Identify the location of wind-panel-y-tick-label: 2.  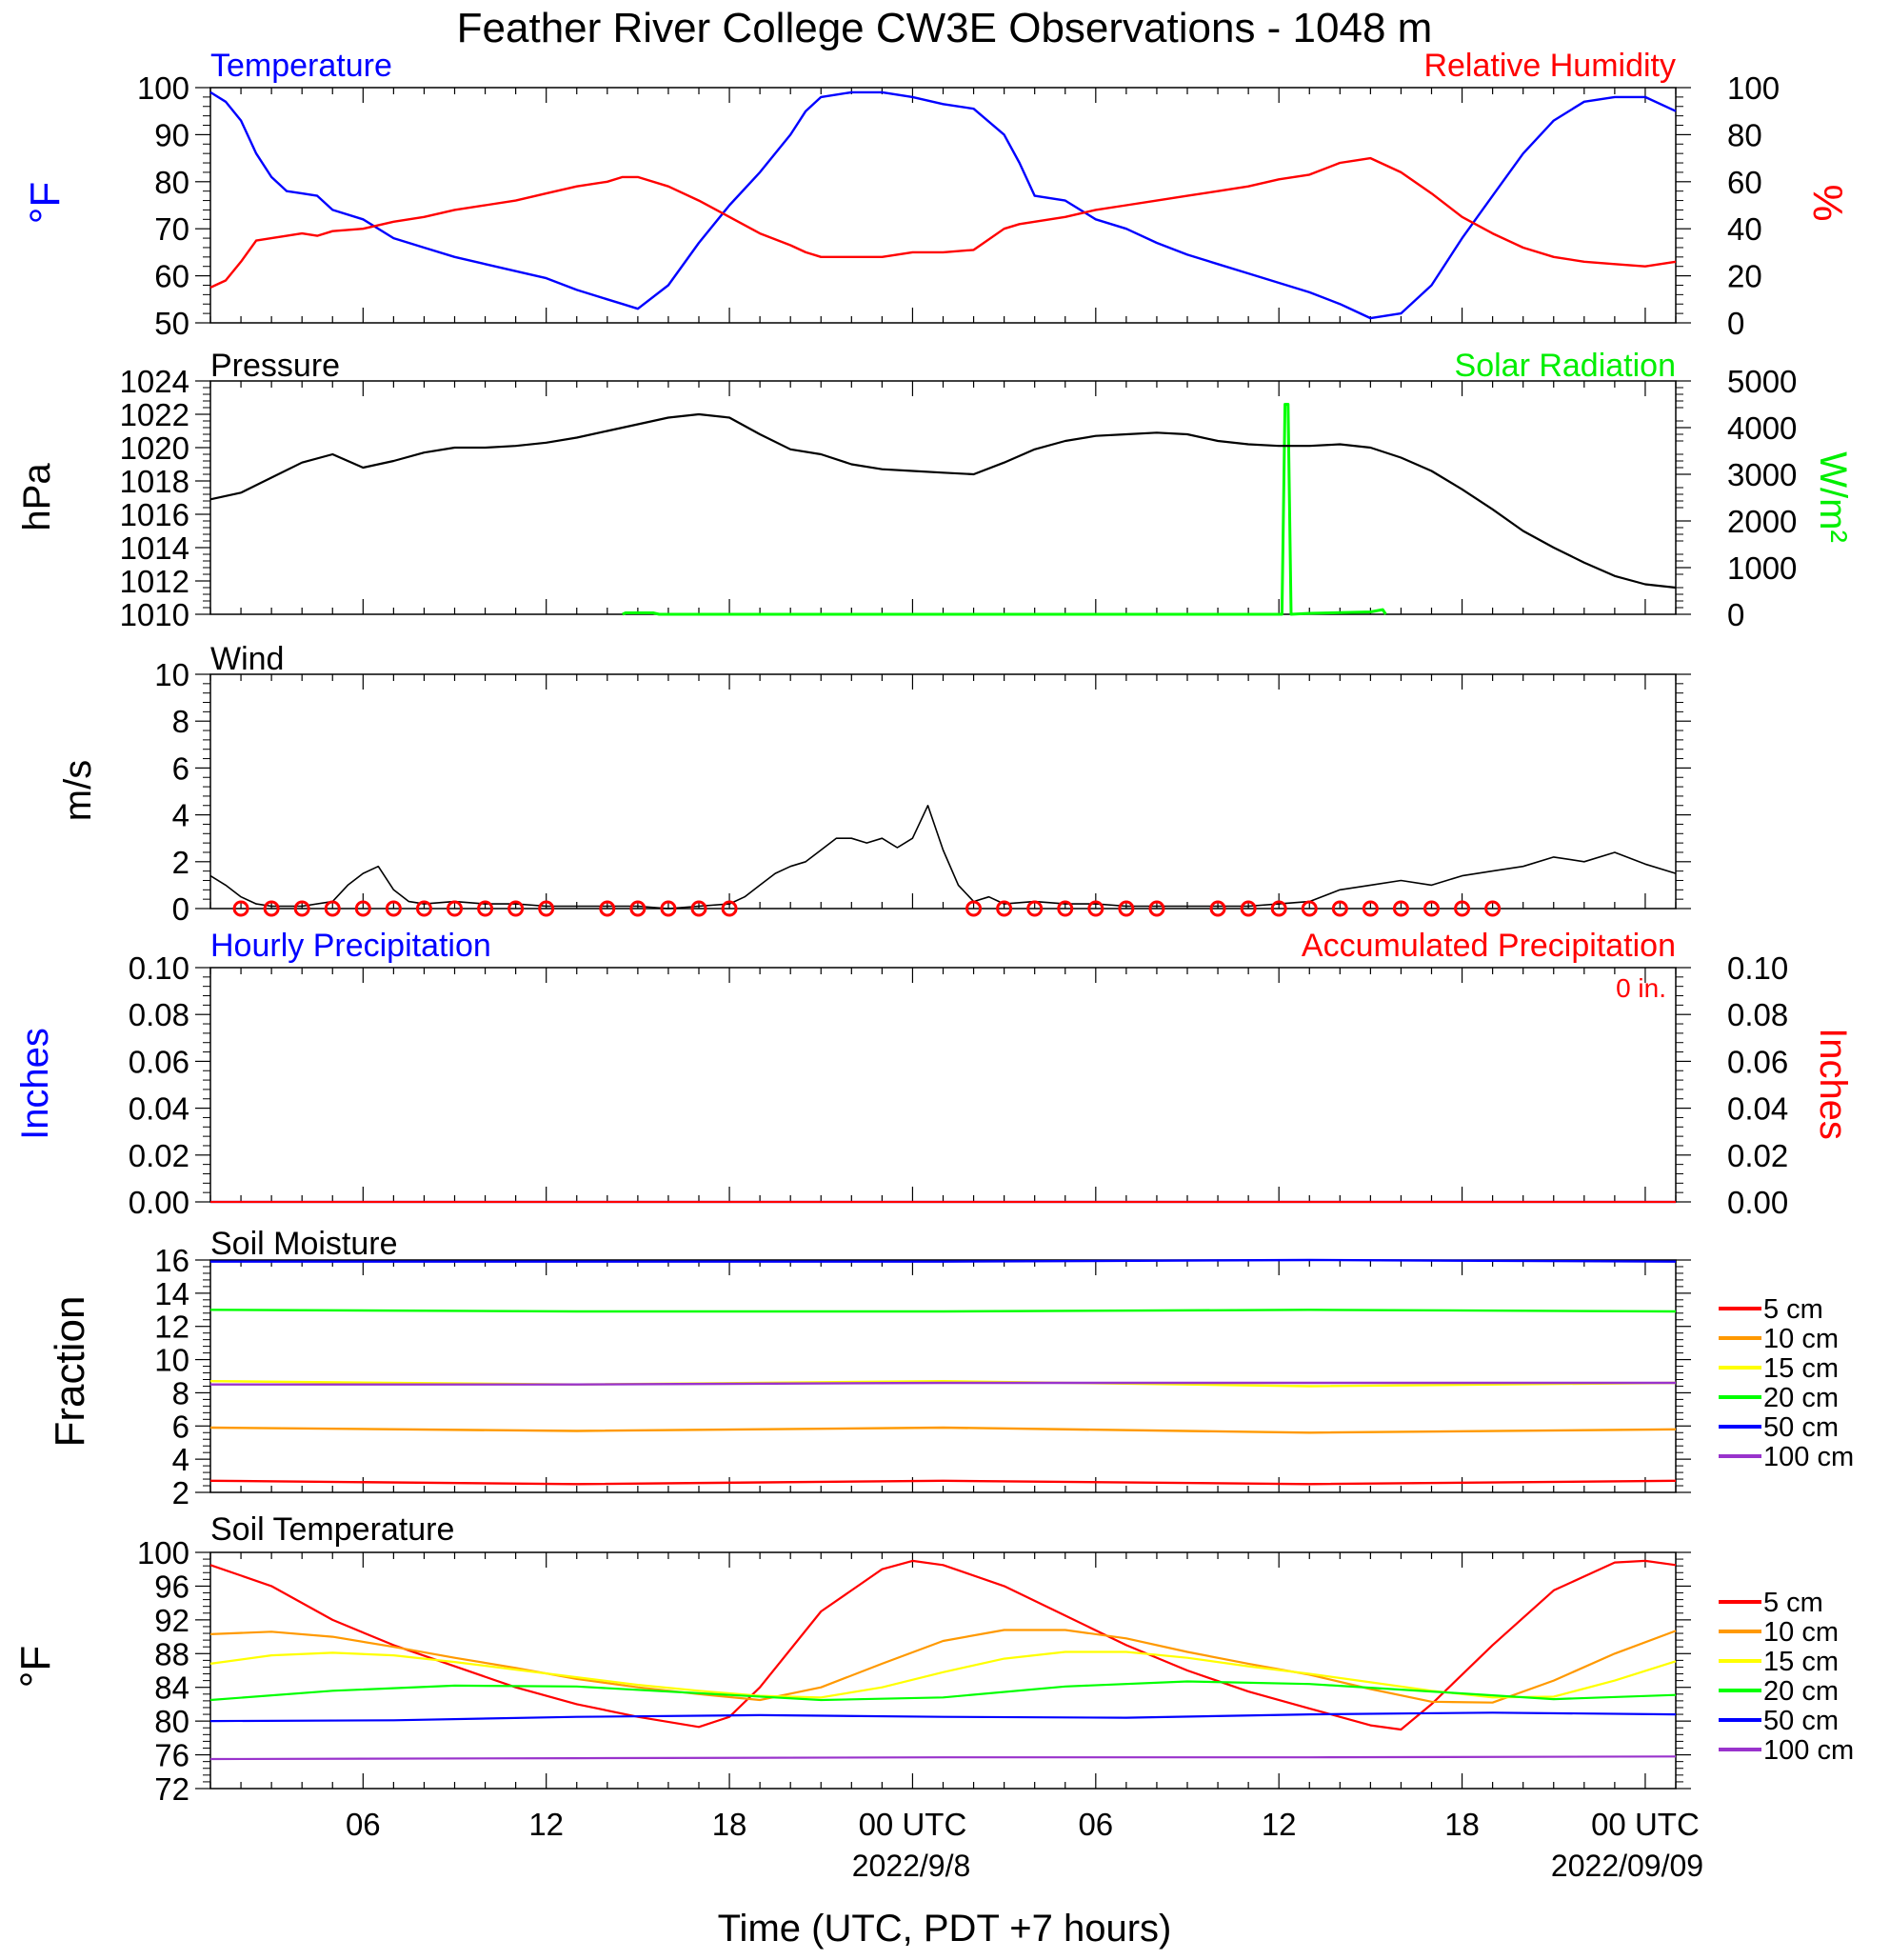
(180, 862).